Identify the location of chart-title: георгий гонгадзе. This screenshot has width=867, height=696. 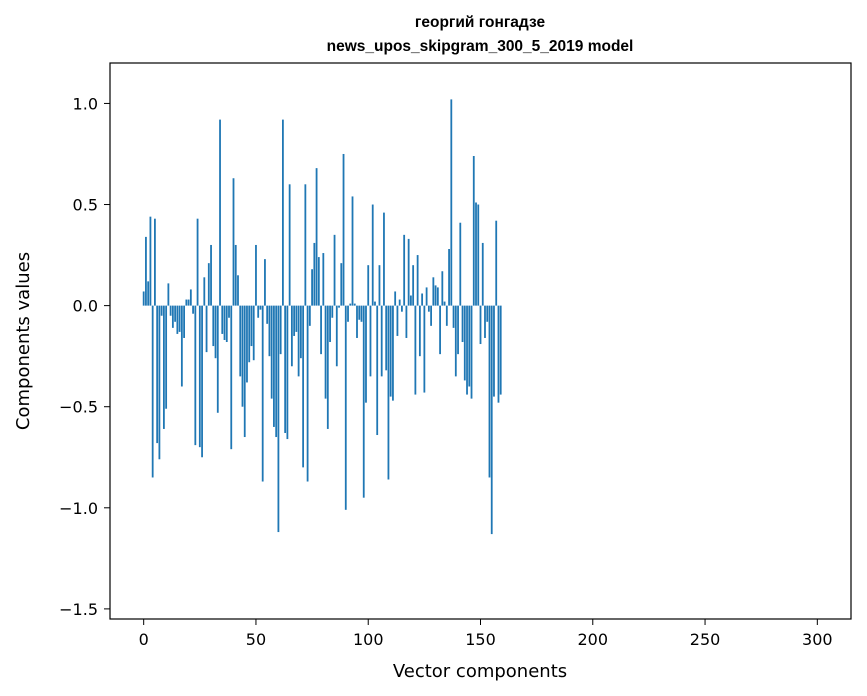
(480, 22).